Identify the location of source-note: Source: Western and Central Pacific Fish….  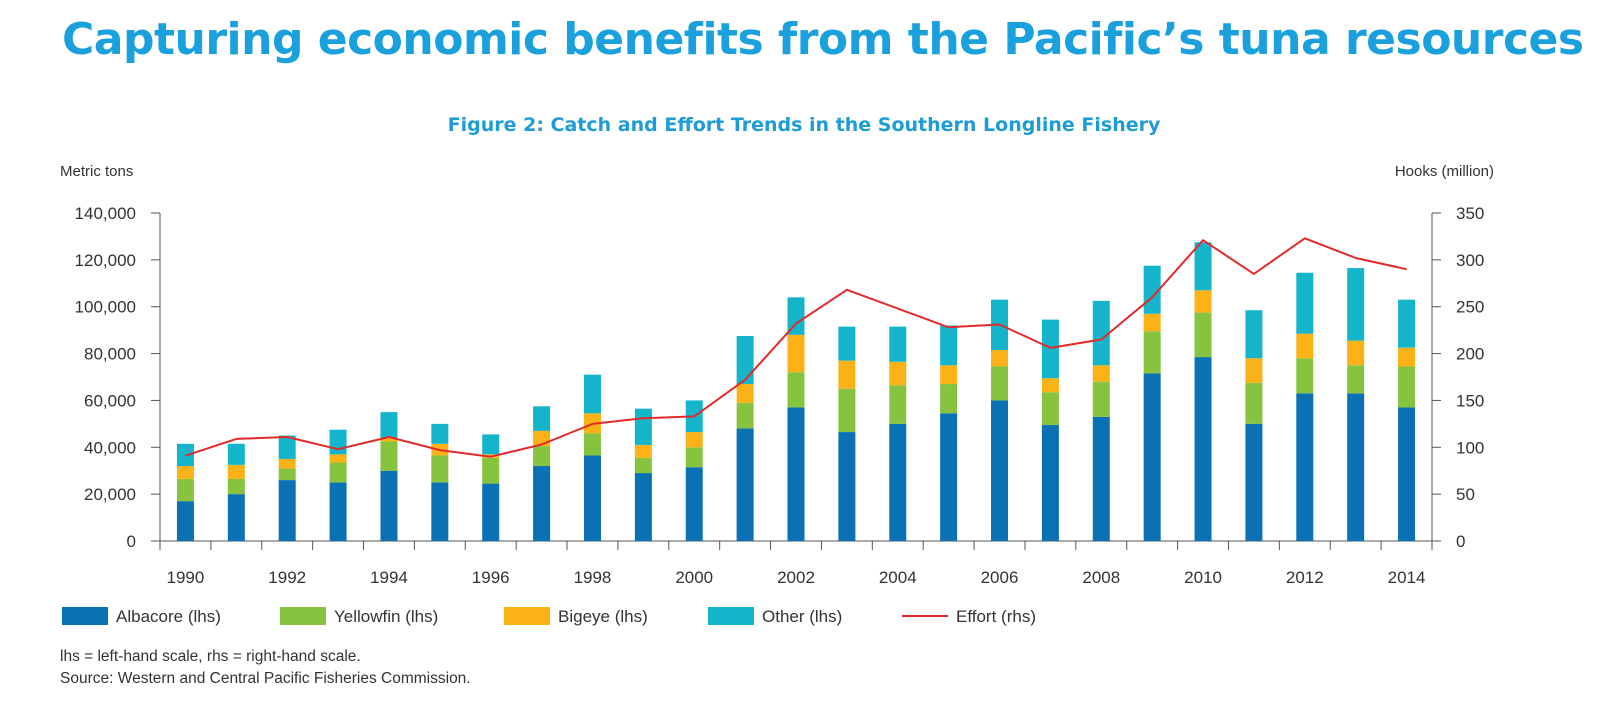
(265, 678).